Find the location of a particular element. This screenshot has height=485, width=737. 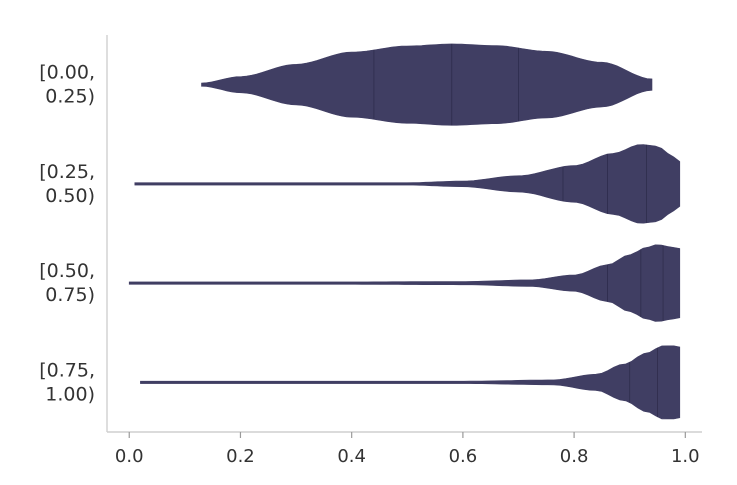

category-label-line: [0.25, is located at coordinates (67, 172).